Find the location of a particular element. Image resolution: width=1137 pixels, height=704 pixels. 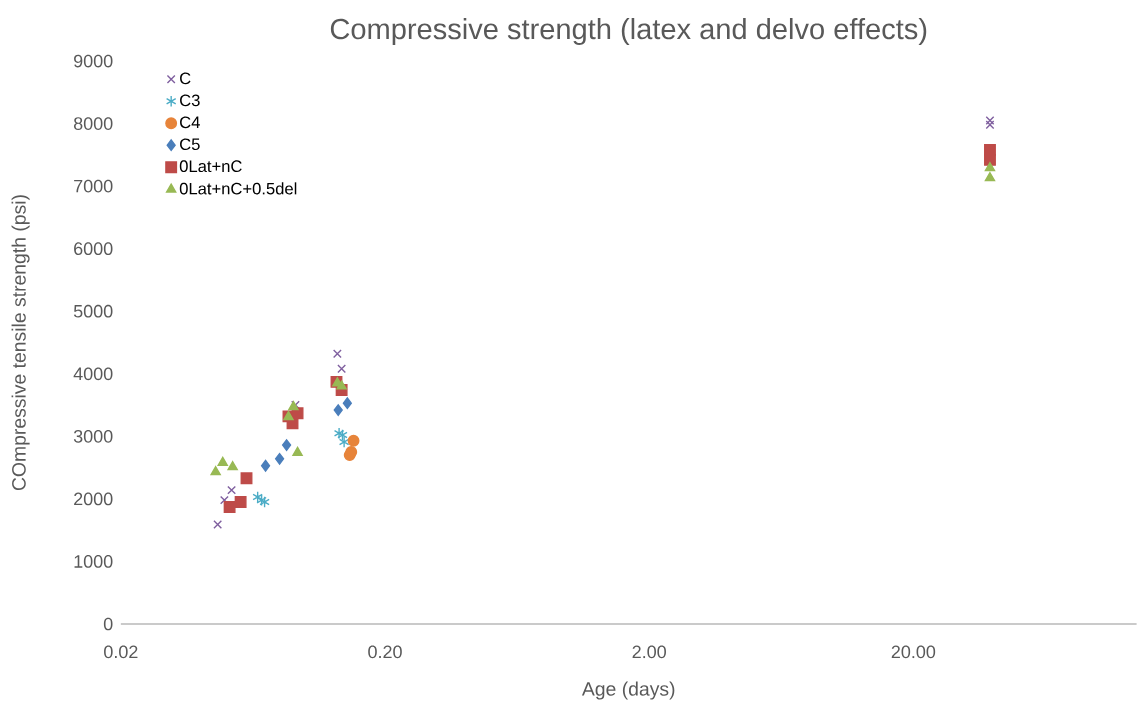

legend-label: 0Lat+nC is located at coordinates (210, 166).